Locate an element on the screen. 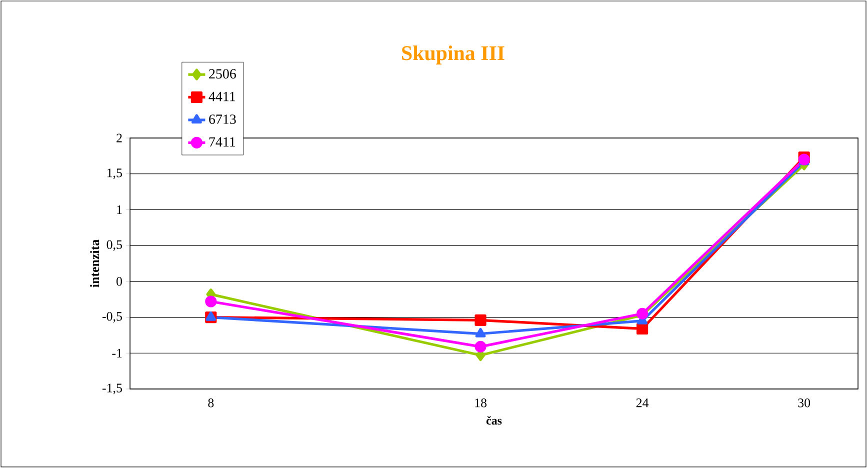 This screenshot has width=867, height=468. x-tick-label: 18 is located at coordinates (481, 403).